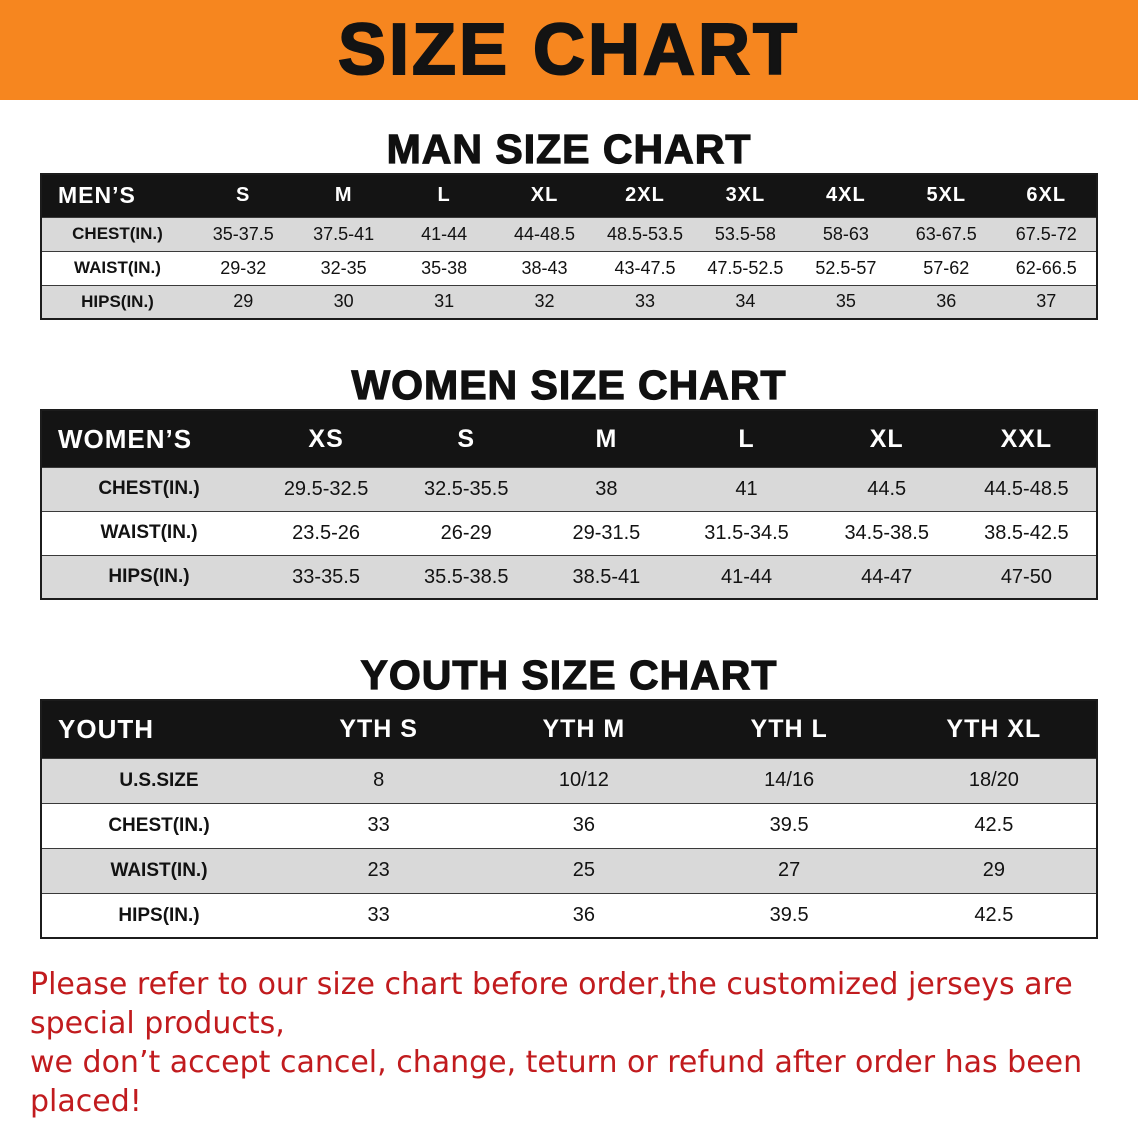  Describe the element at coordinates (645, 196) in the screenshot. I see `size-column-header: 2XL` at that location.